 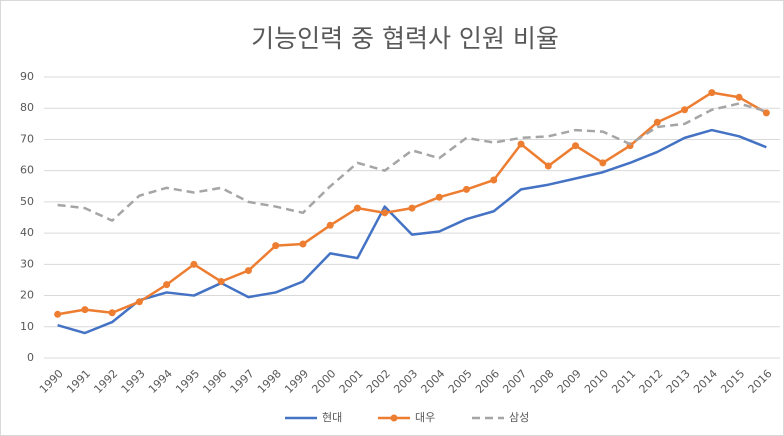 What do you see at coordinates (27, 107) in the screenshot?
I see `y-tick-label: 80` at bounding box center [27, 107].